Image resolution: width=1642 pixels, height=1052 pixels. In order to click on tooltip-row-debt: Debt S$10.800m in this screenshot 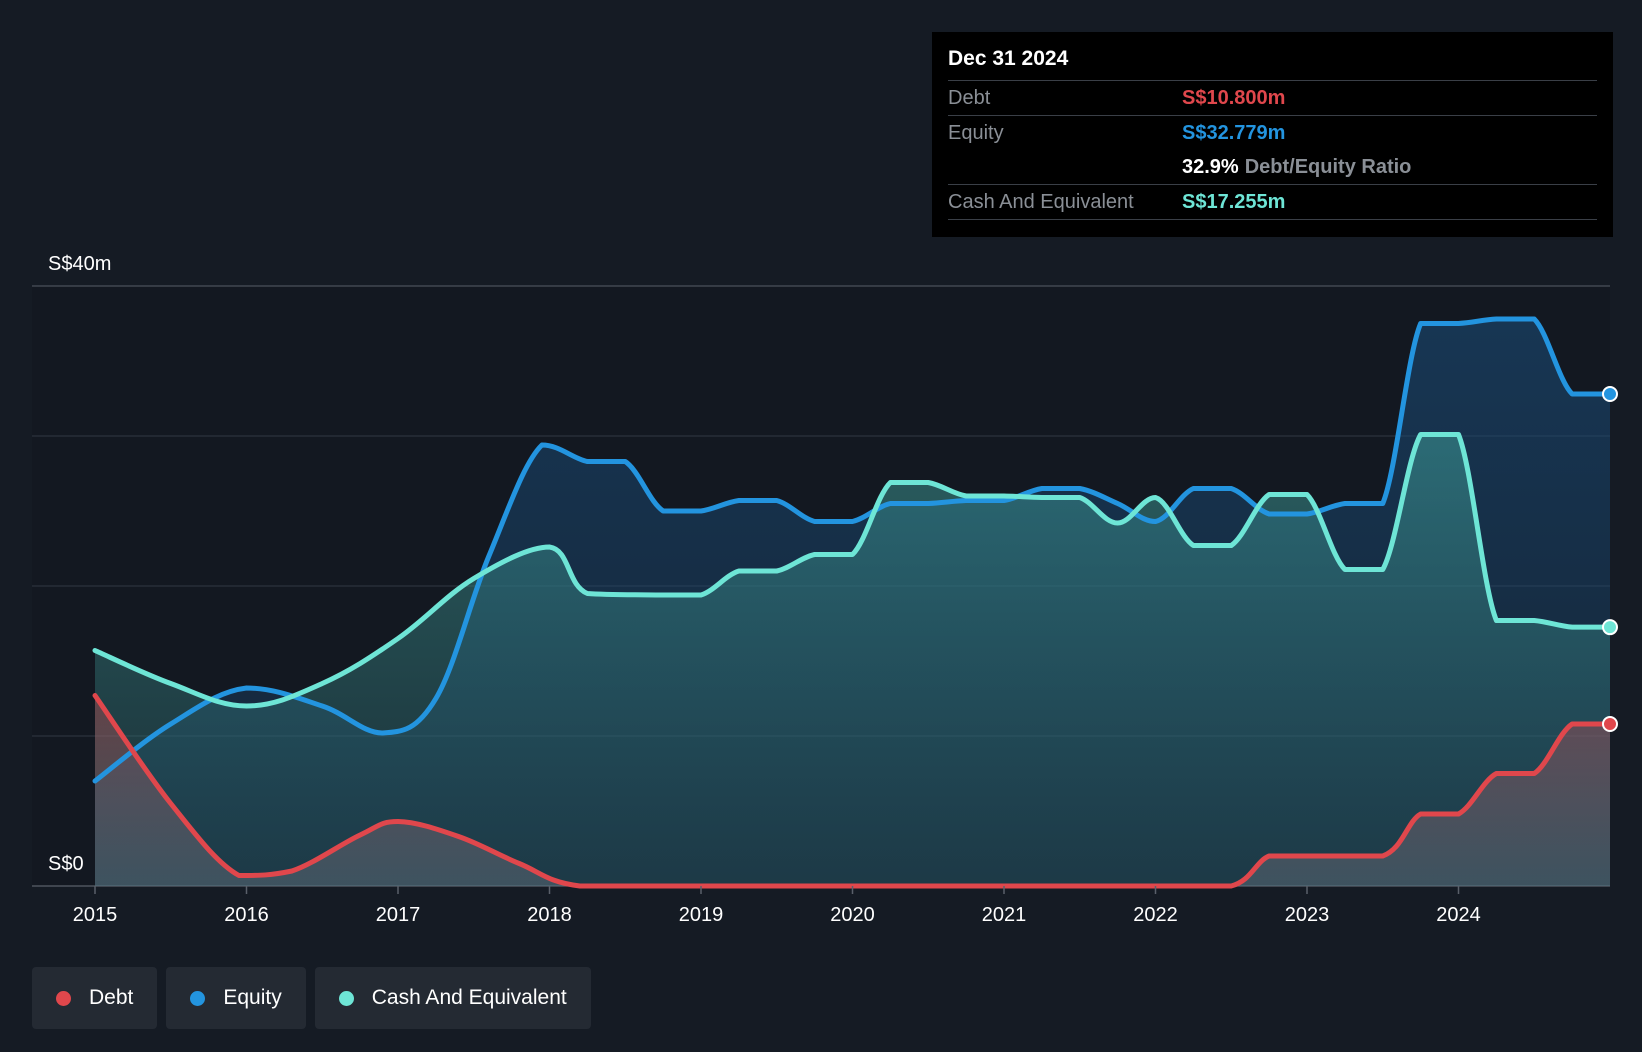, I will do `click(1272, 98)`.